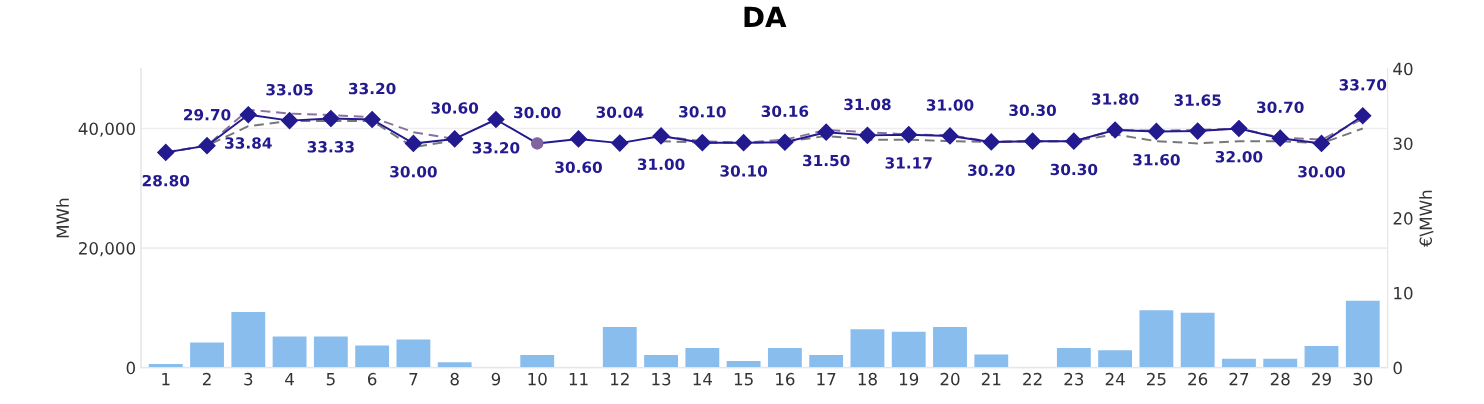 This screenshot has height=404, width=1484. I want to click on x-tick-label: 19, so click(909, 379).